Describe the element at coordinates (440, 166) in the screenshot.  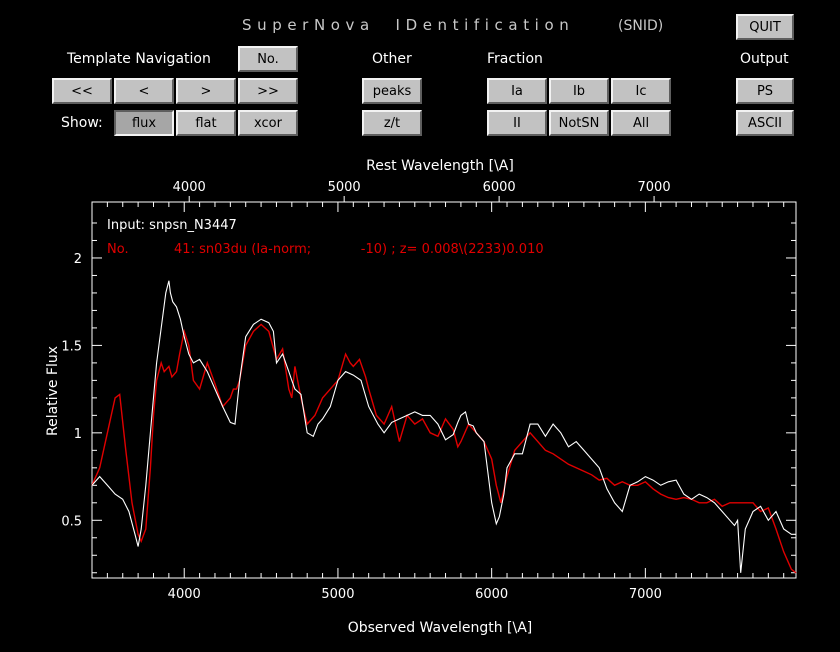
I see `top-axis-label: Rest Wavelength [\A]` at that location.